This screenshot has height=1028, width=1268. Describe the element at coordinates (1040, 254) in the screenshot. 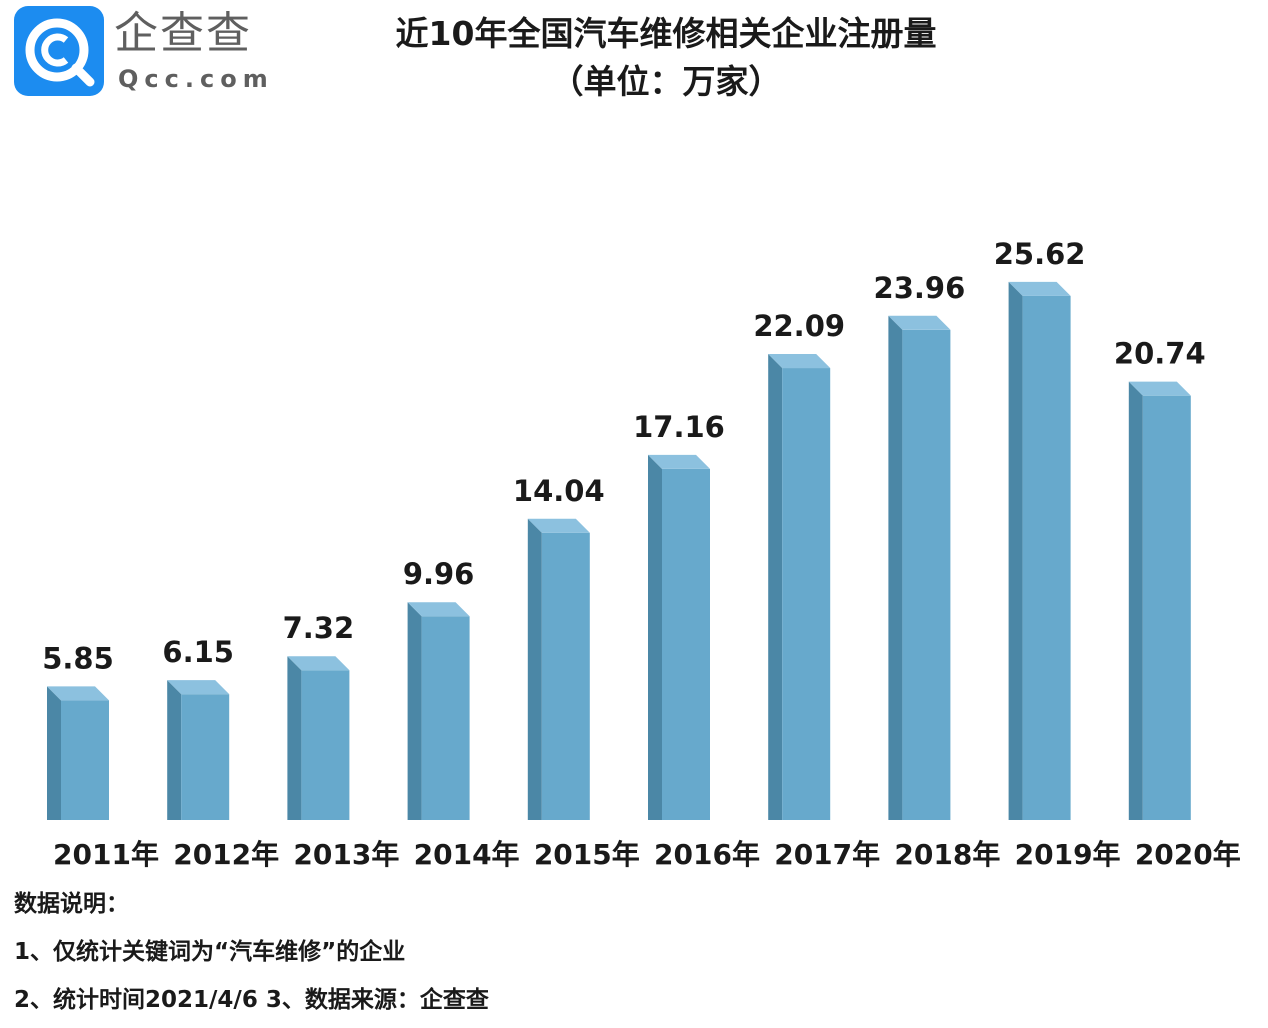

I see `value-label: 25.62` at that location.